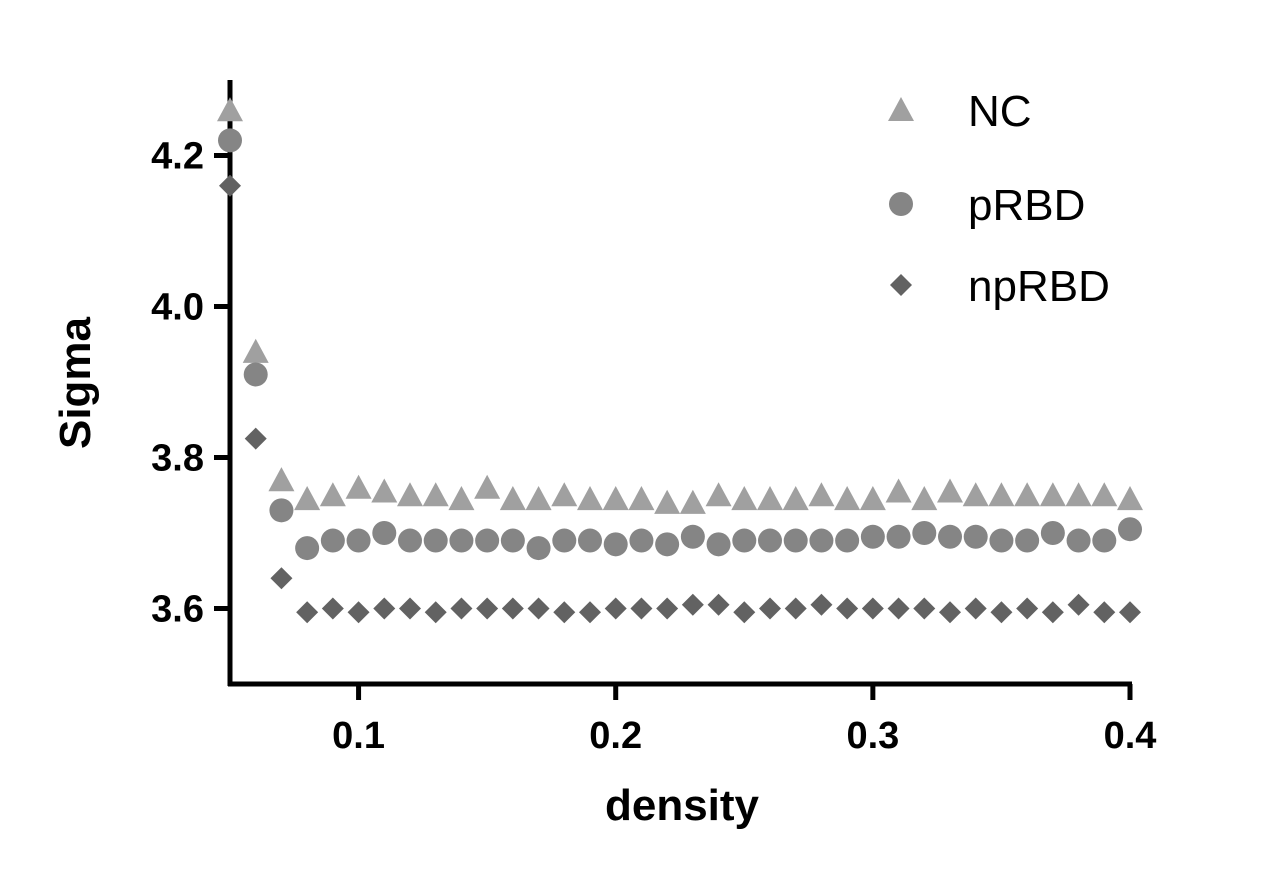 The height and width of the screenshot is (876, 1269). What do you see at coordinates (177, 610) in the screenshot?
I see `y-tick-label: 3.6` at bounding box center [177, 610].